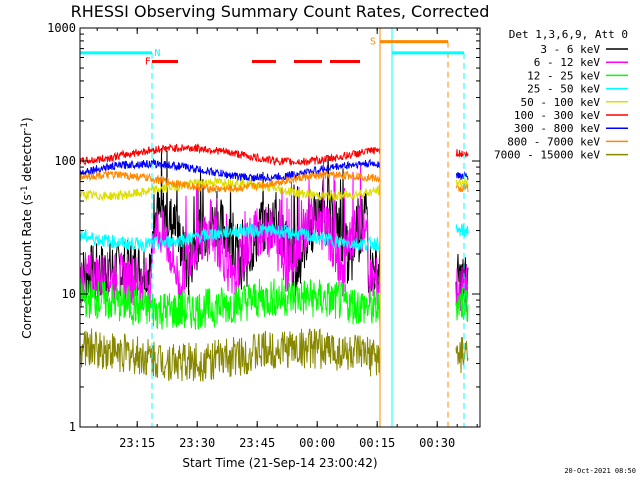  I want to click on y-tick-label: 10, so click(69, 294).